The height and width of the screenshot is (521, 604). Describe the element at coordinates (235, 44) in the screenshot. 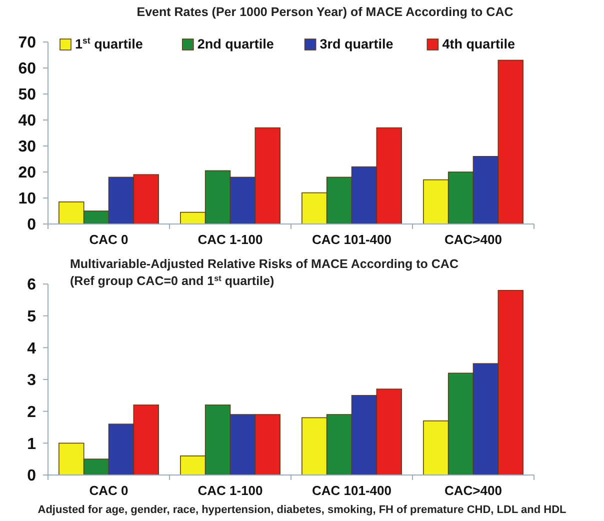

I see `legend-label: 2nd quartile` at that location.